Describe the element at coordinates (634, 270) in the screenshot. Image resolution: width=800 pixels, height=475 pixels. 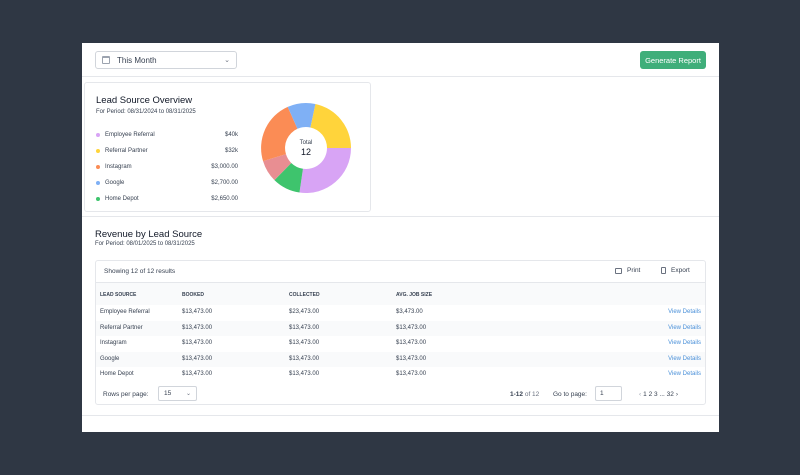
I see `print-label: Print` at that location.